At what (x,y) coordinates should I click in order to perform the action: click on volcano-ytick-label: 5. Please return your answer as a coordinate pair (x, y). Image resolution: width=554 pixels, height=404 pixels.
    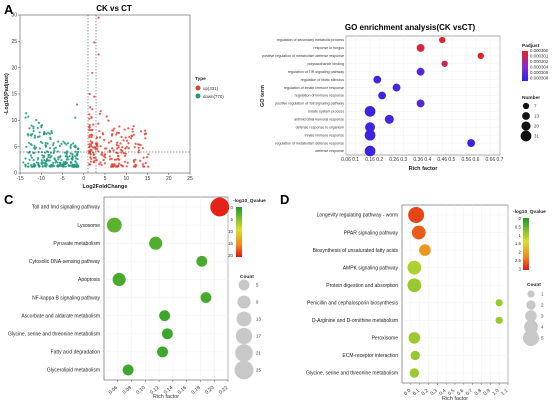
    Looking at the image, I should click on (15, 147).